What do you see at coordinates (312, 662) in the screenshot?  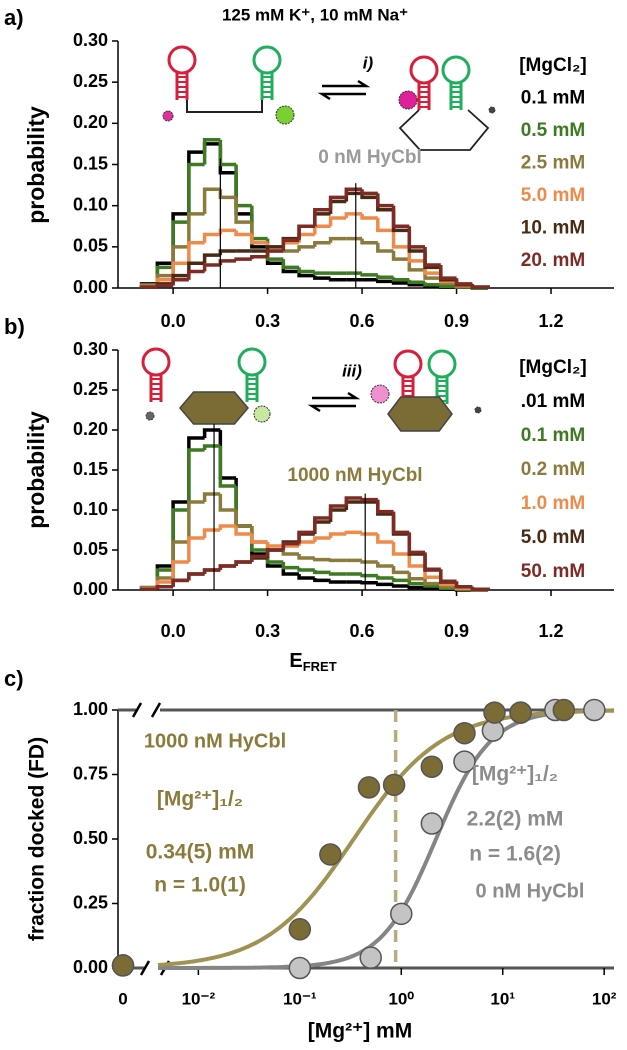 I see `x-axis-label: EFRET` at bounding box center [312, 662].